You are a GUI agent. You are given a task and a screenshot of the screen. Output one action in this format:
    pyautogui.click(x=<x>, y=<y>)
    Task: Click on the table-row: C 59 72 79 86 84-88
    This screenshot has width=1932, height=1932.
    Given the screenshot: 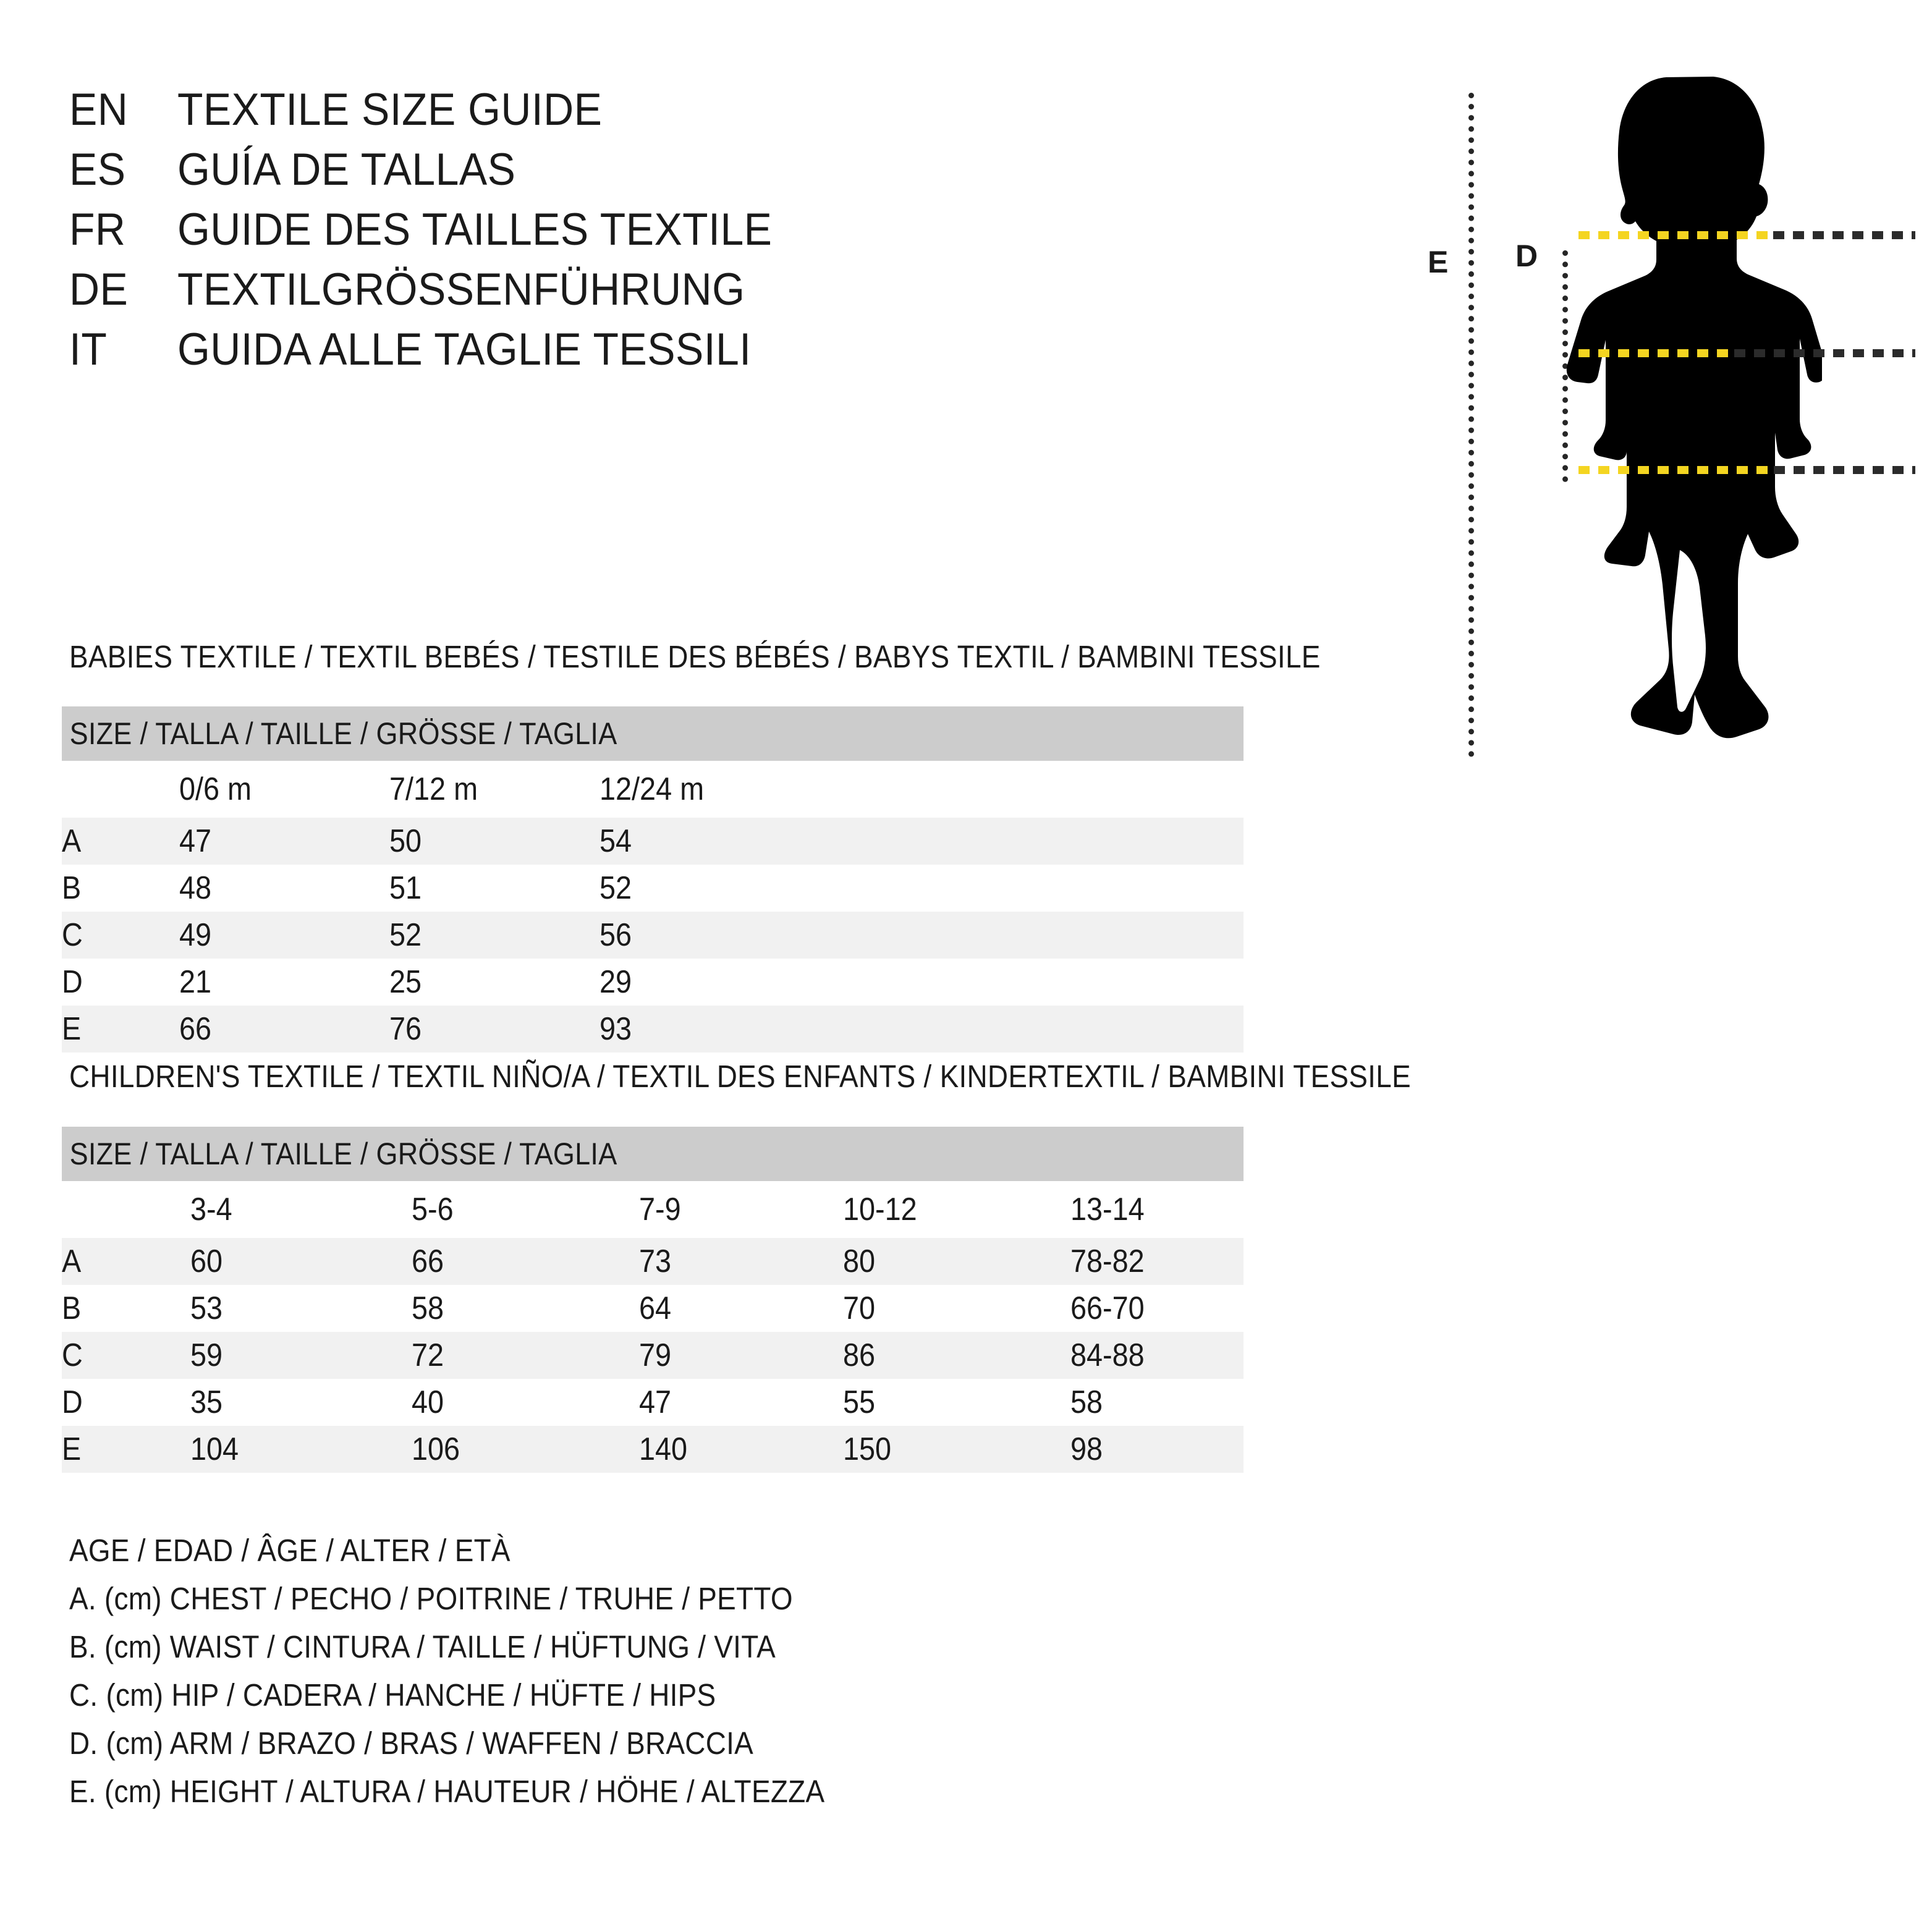 What is the action you would take?
    pyautogui.click(x=653, y=1355)
    